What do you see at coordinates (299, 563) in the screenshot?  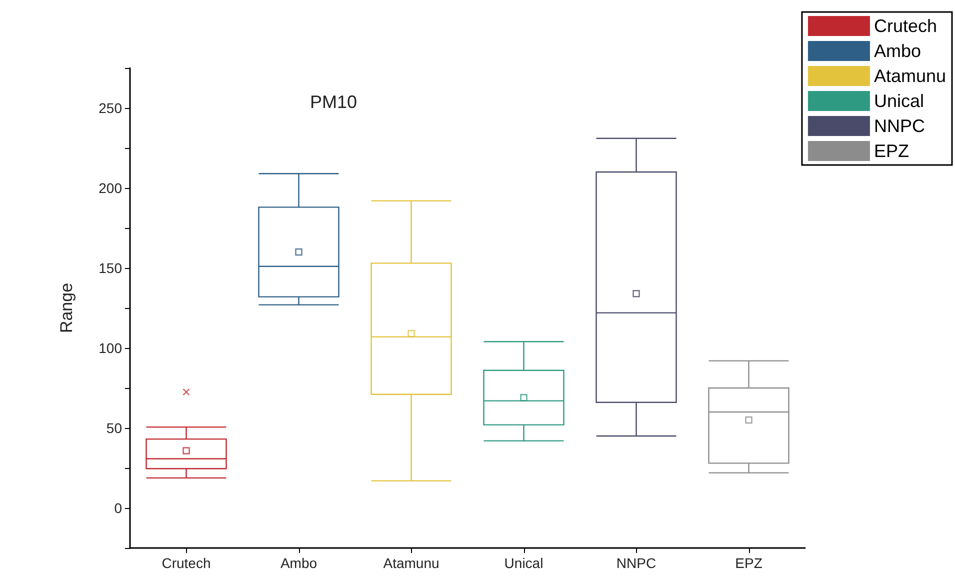 I see `x-tick-label: Ambo` at bounding box center [299, 563].